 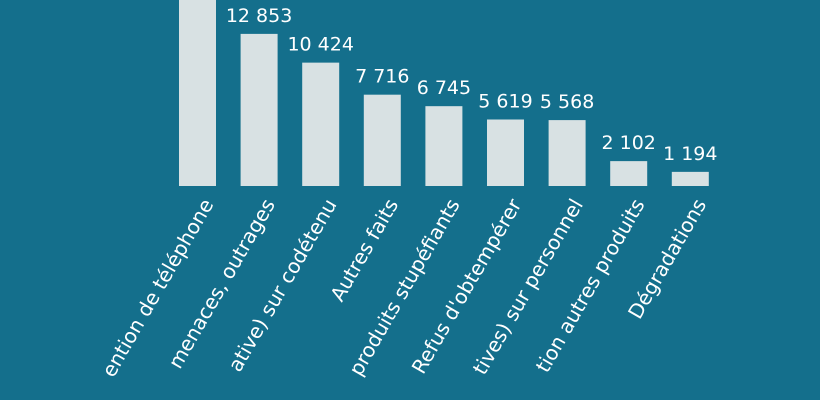 I want to click on value-label: 7 716, so click(x=382, y=77).